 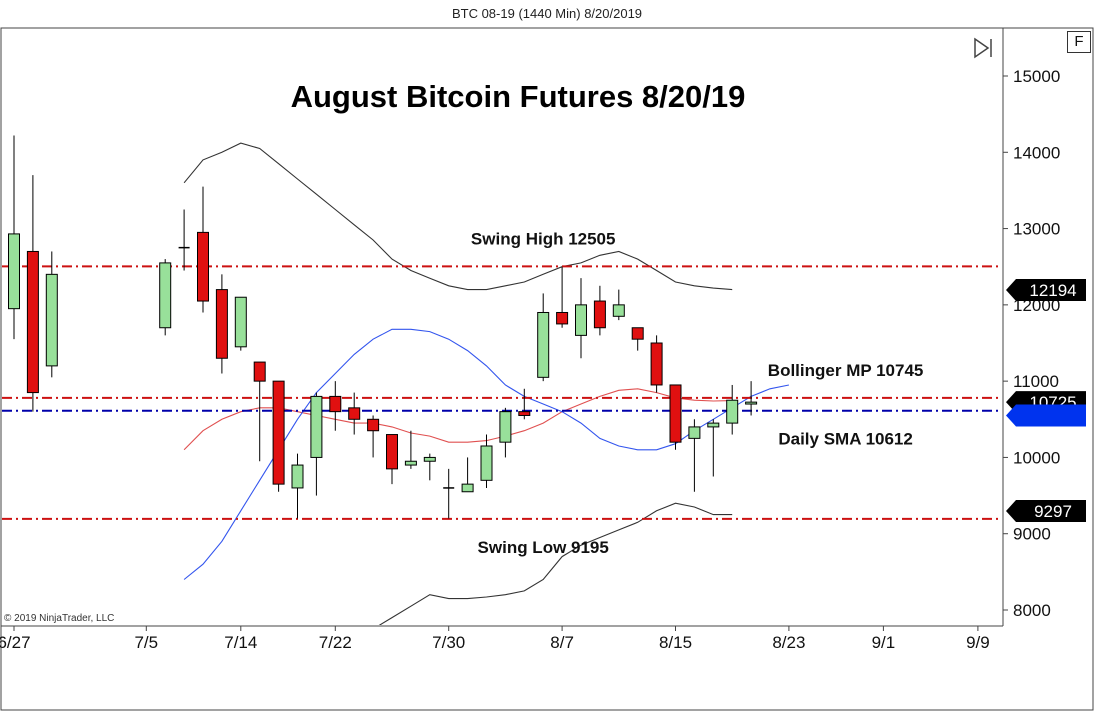 What do you see at coordinates (543, 238) in the screenshot?
I see `level-label: Swing High 12505` at bounding box center [543, 238].